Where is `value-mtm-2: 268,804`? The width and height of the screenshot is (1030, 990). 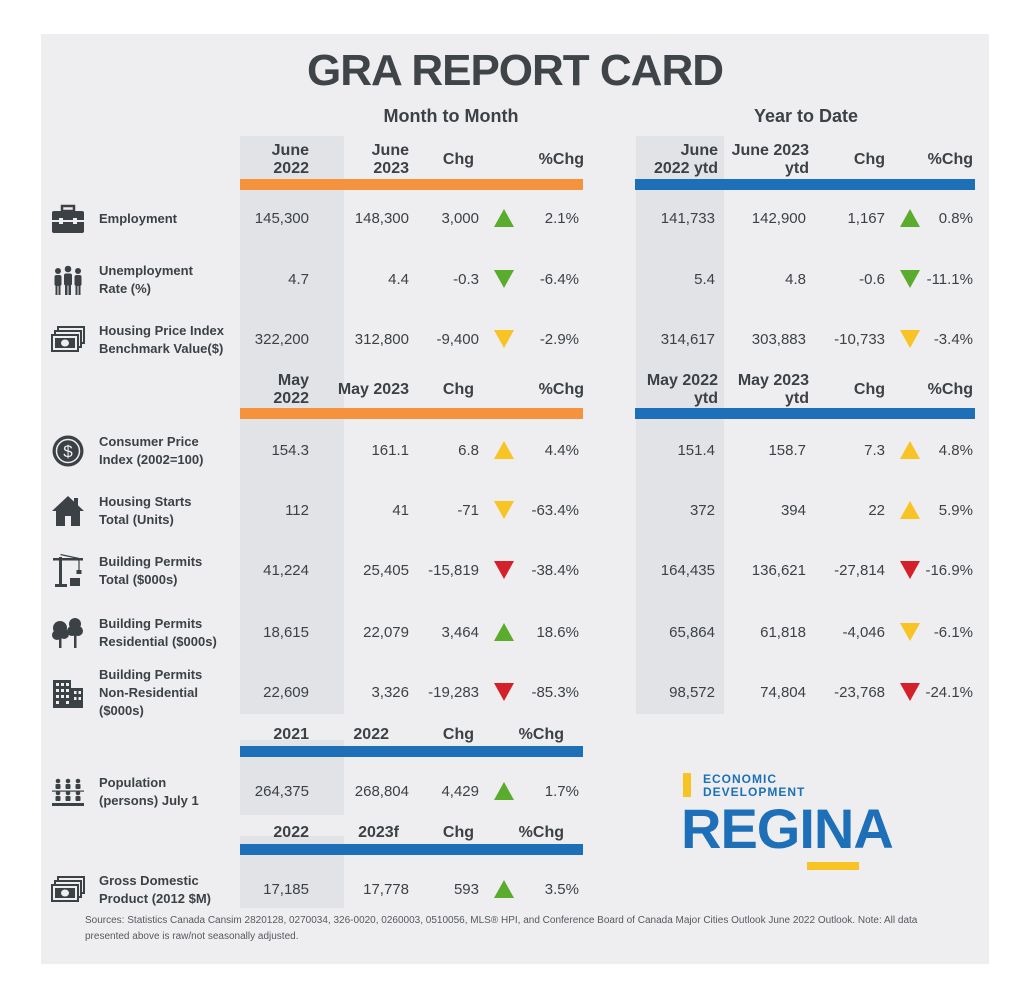
value-mtm-2: 268,804 is located at coordinates (381, 791).